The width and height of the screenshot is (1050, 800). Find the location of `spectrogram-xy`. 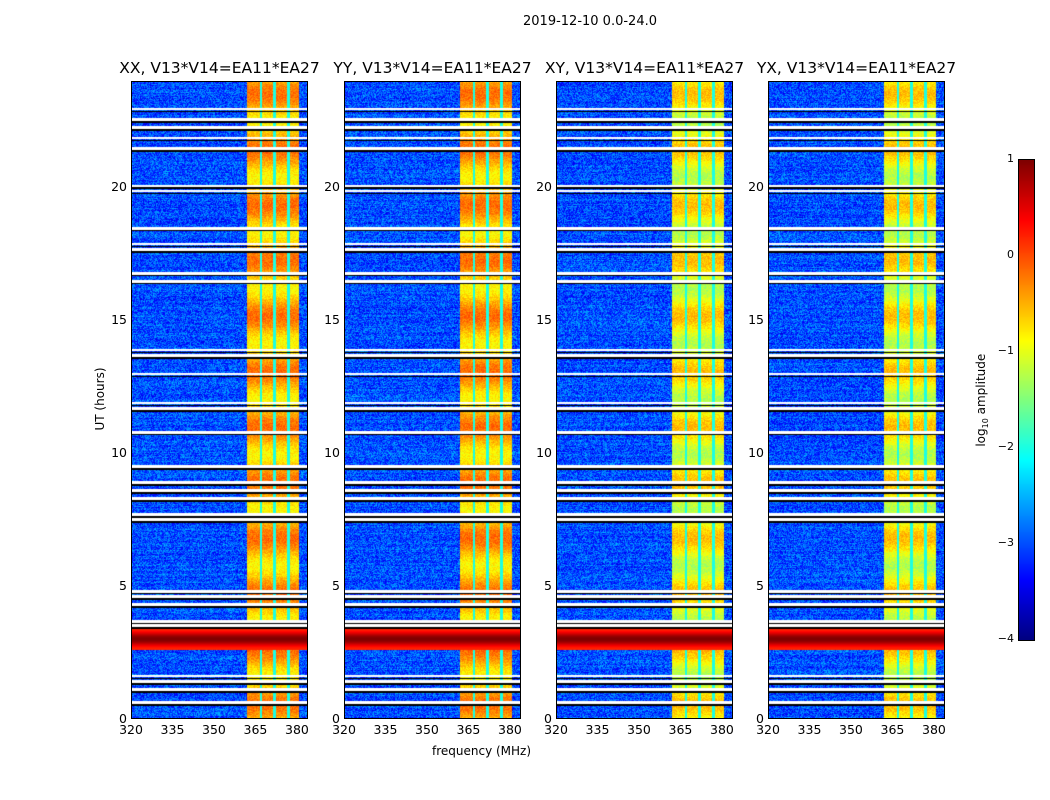

spectrogram-xy is located at coordinates (644, 400).